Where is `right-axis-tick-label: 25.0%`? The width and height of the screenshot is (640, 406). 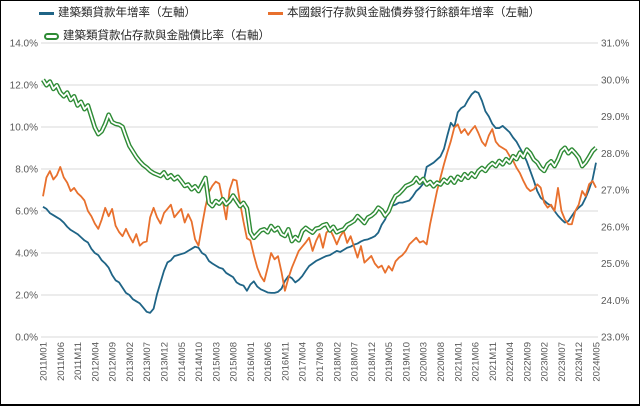 right-axis-tick-label: 25.0% is located at coordinates (615, 264).